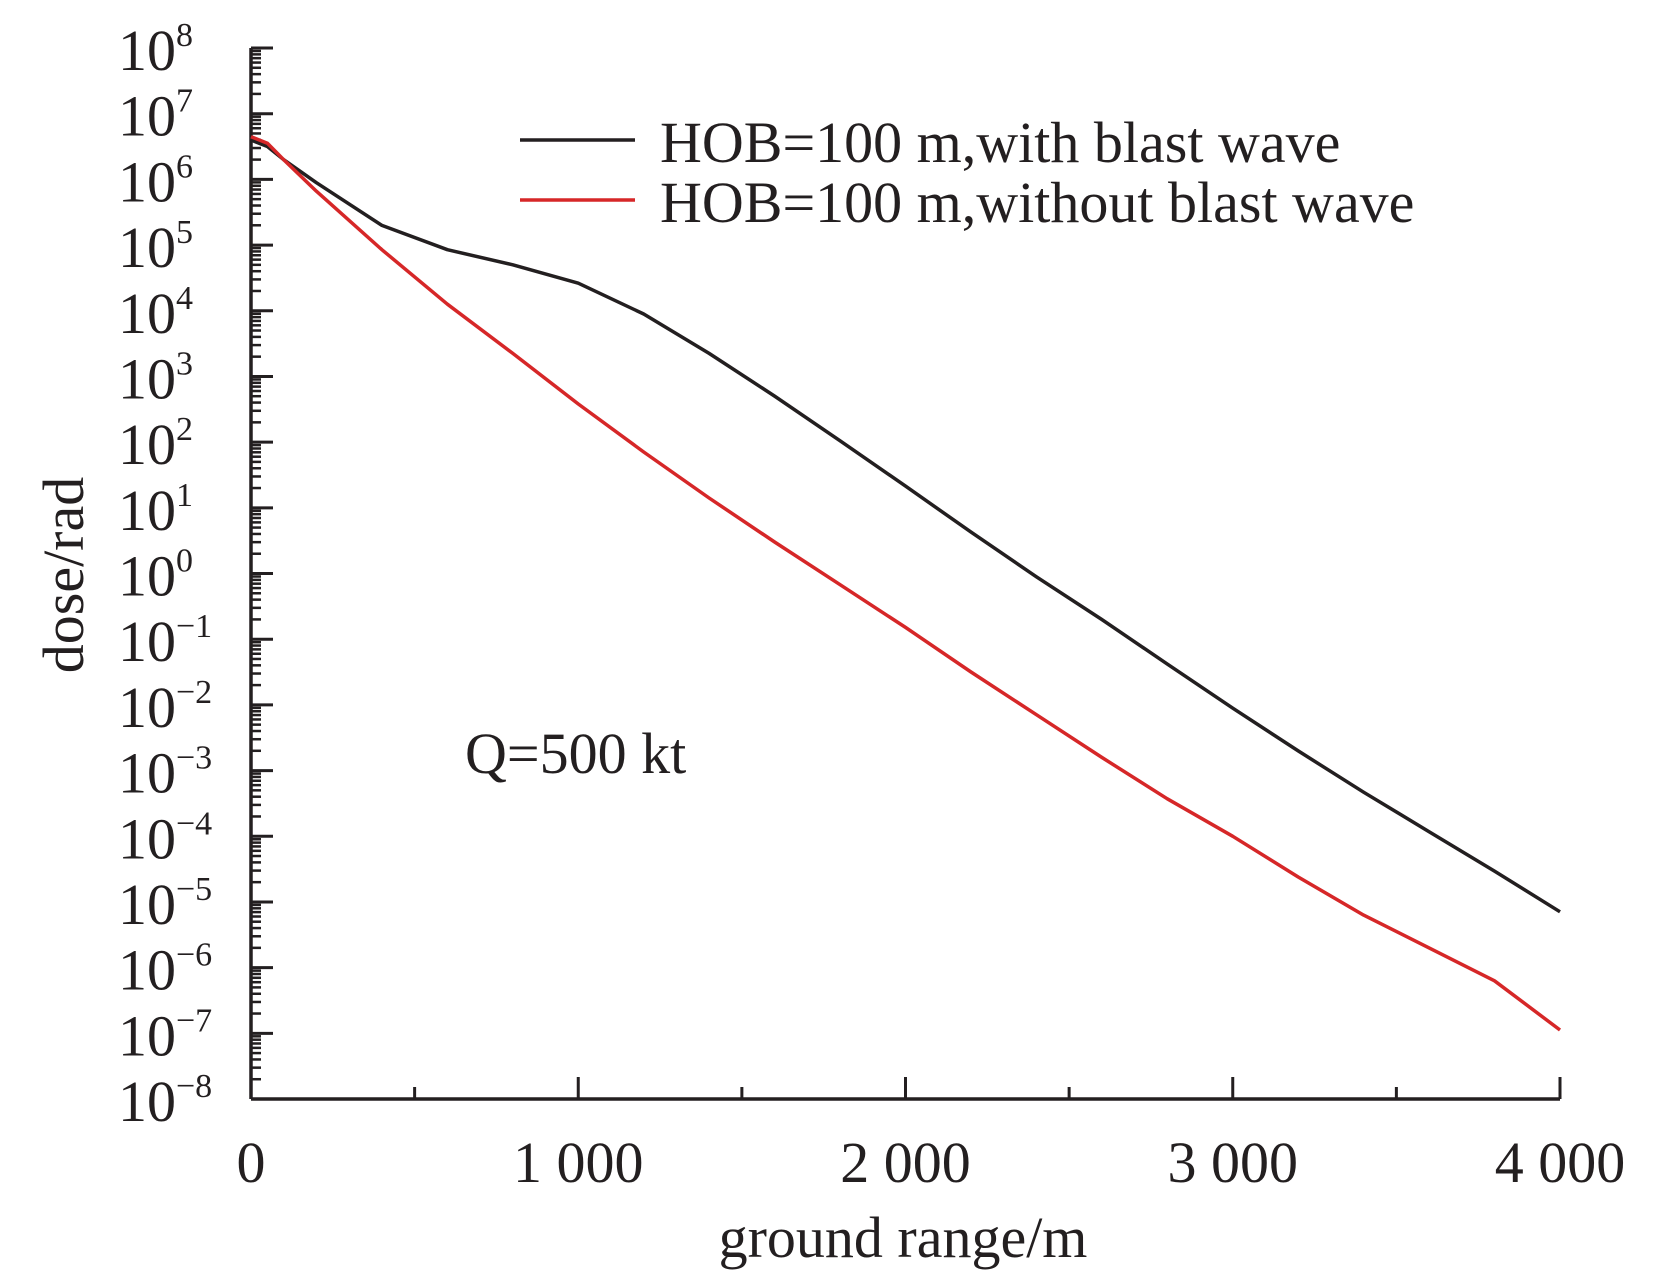 This screenshot has width=1654, height=1271. I want to click on y-tick-label: 10⁻², so click(165, 707).